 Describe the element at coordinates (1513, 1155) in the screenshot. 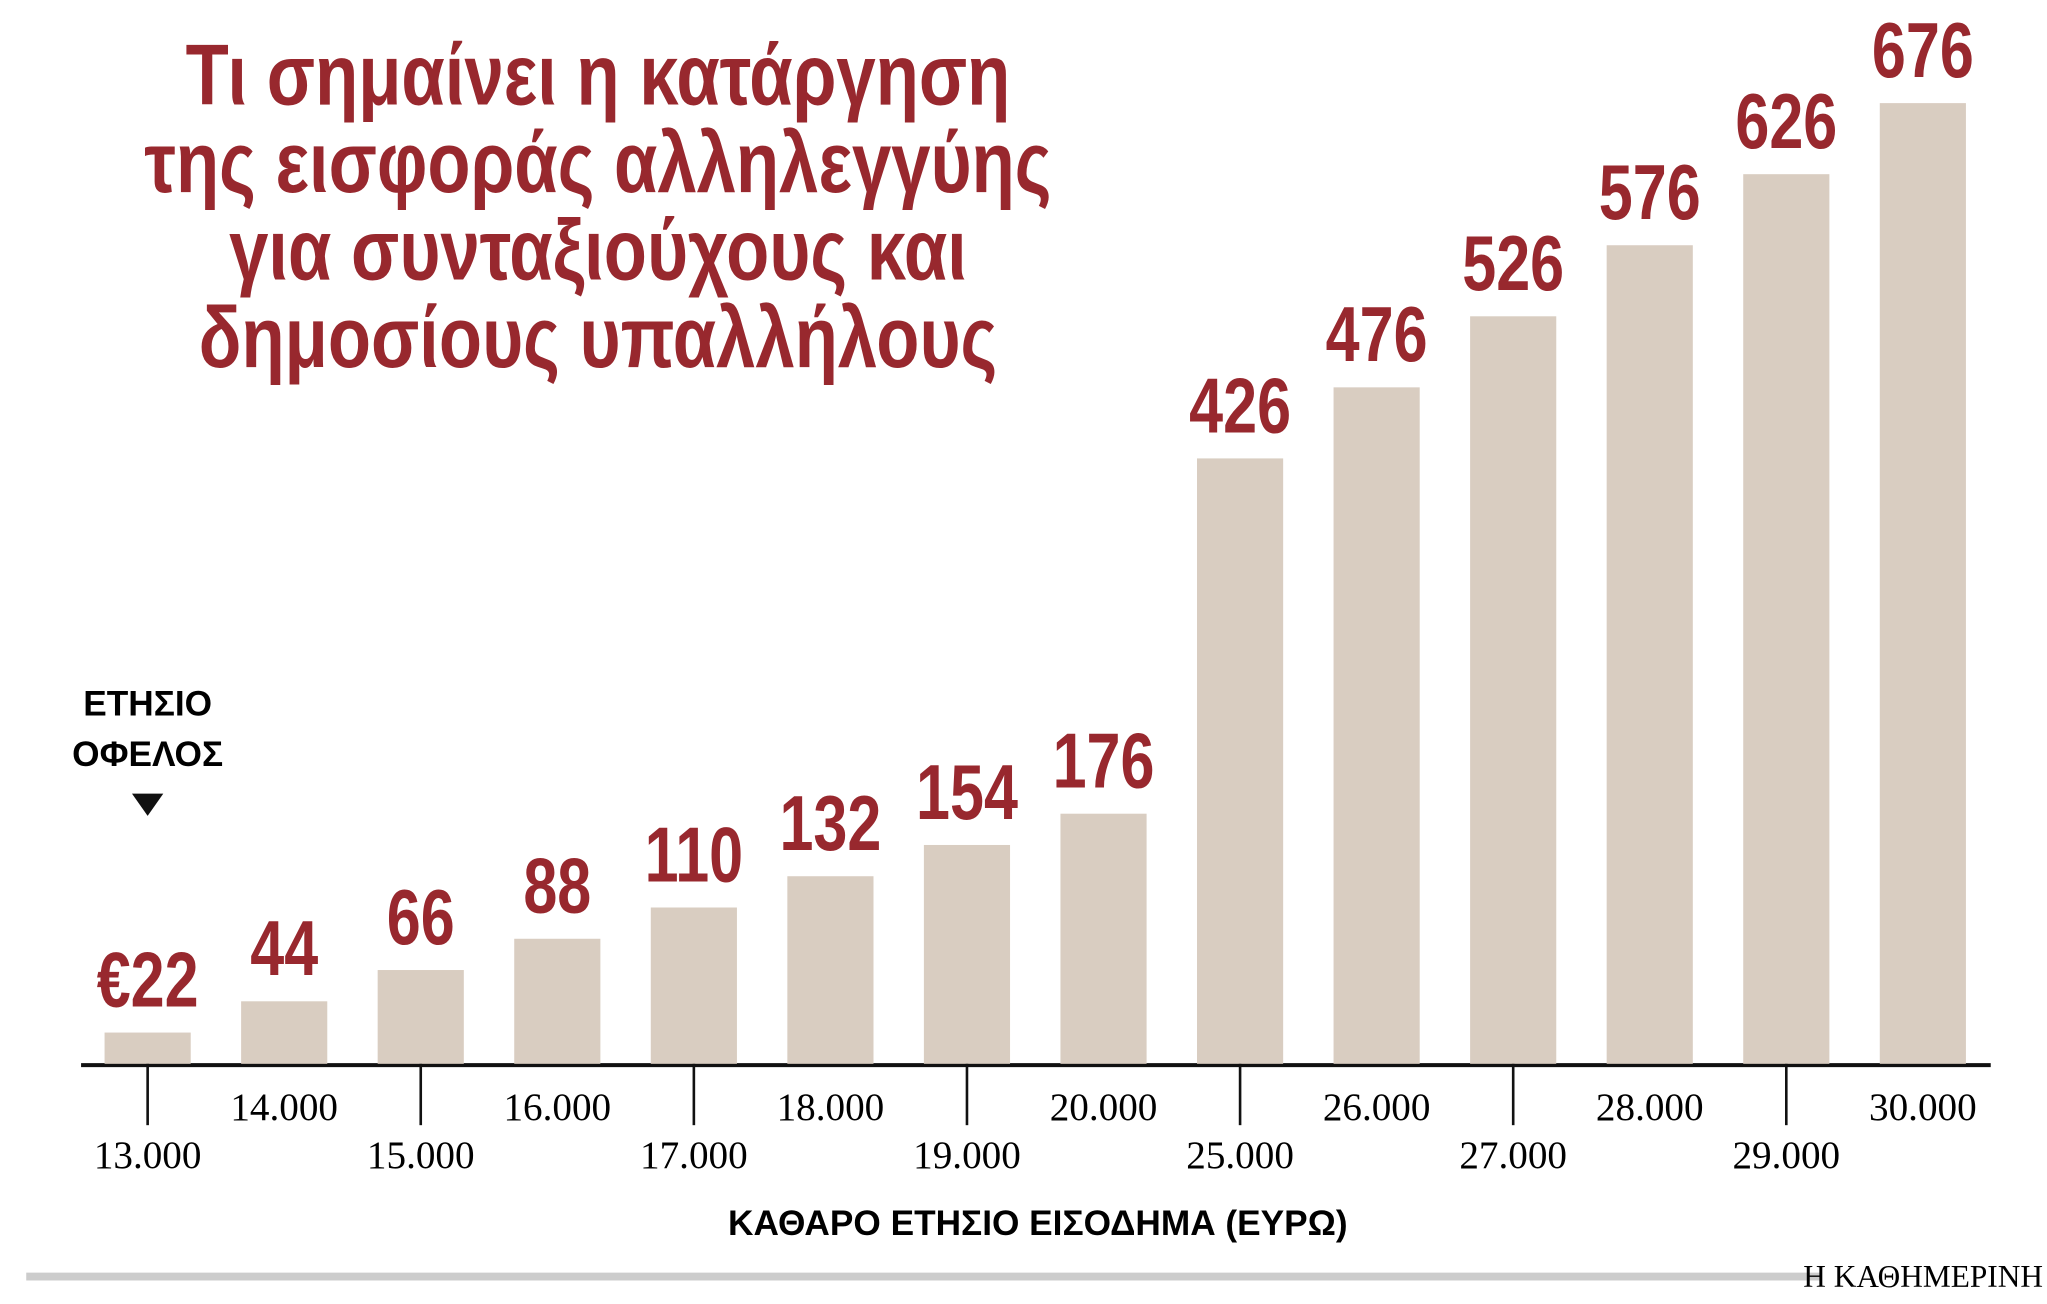

I see `x-tick-label: 27.000` at that location.